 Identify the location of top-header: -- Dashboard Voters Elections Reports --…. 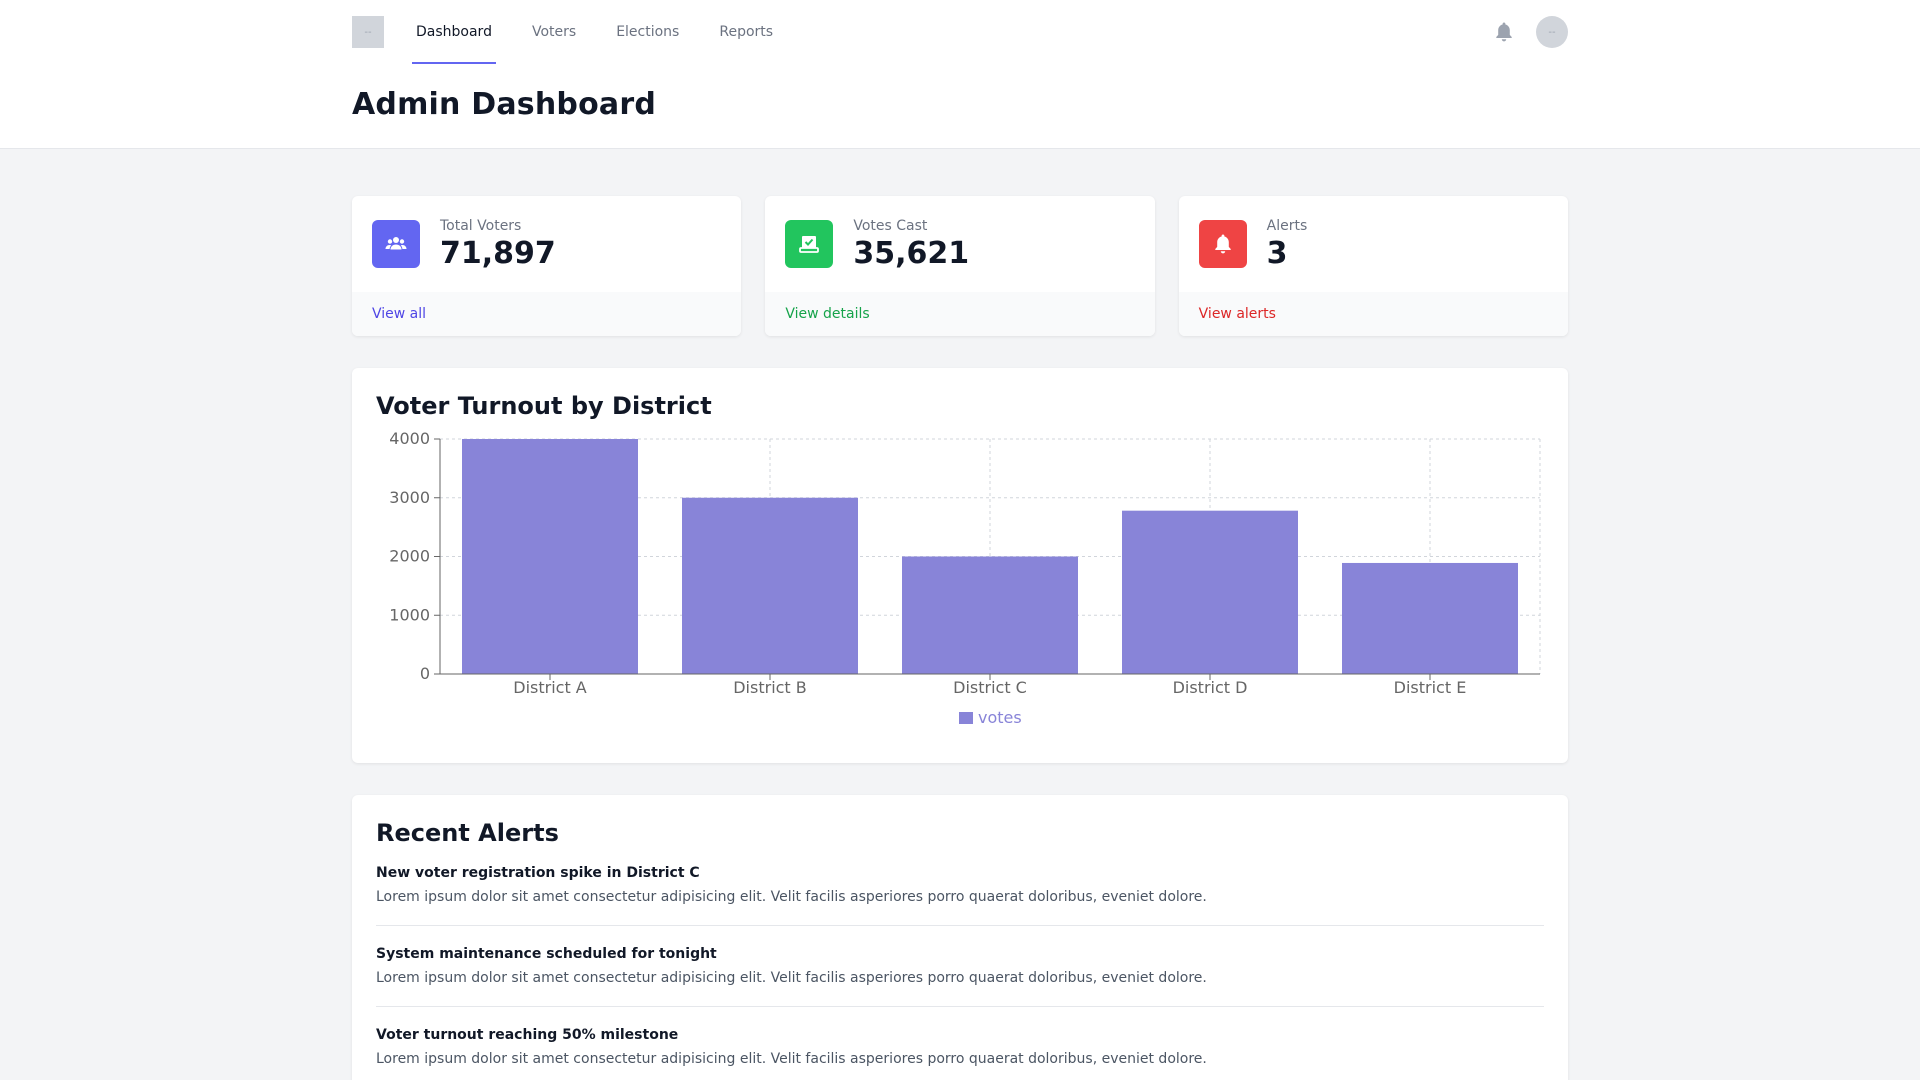
(960, 74).